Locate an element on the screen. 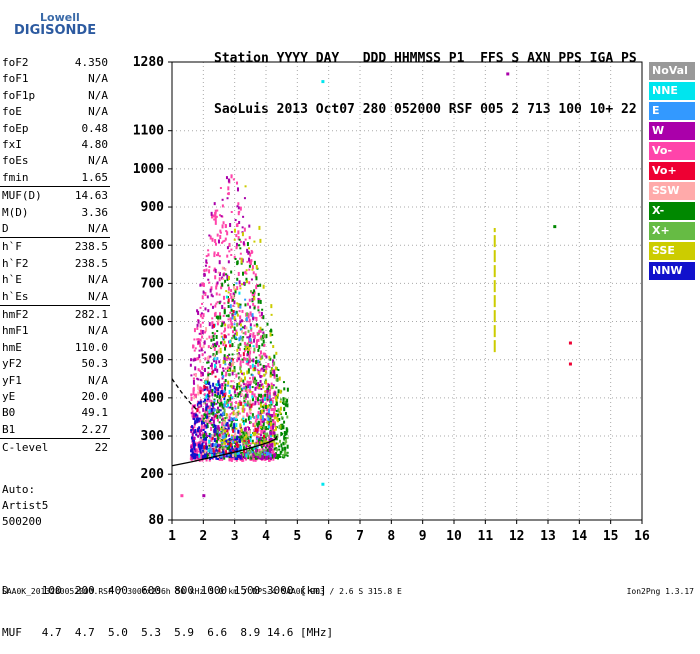 The image size is (700, 654). param-name: h`F2 is located at coordinates (15, 263).